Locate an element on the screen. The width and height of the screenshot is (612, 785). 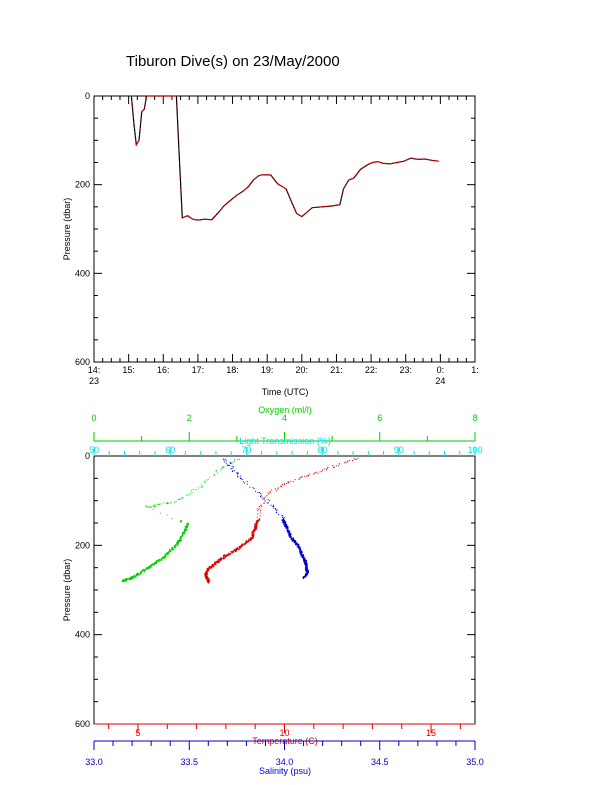
bottom-y-tick-label: 0 is located at coordinates (87, 456).